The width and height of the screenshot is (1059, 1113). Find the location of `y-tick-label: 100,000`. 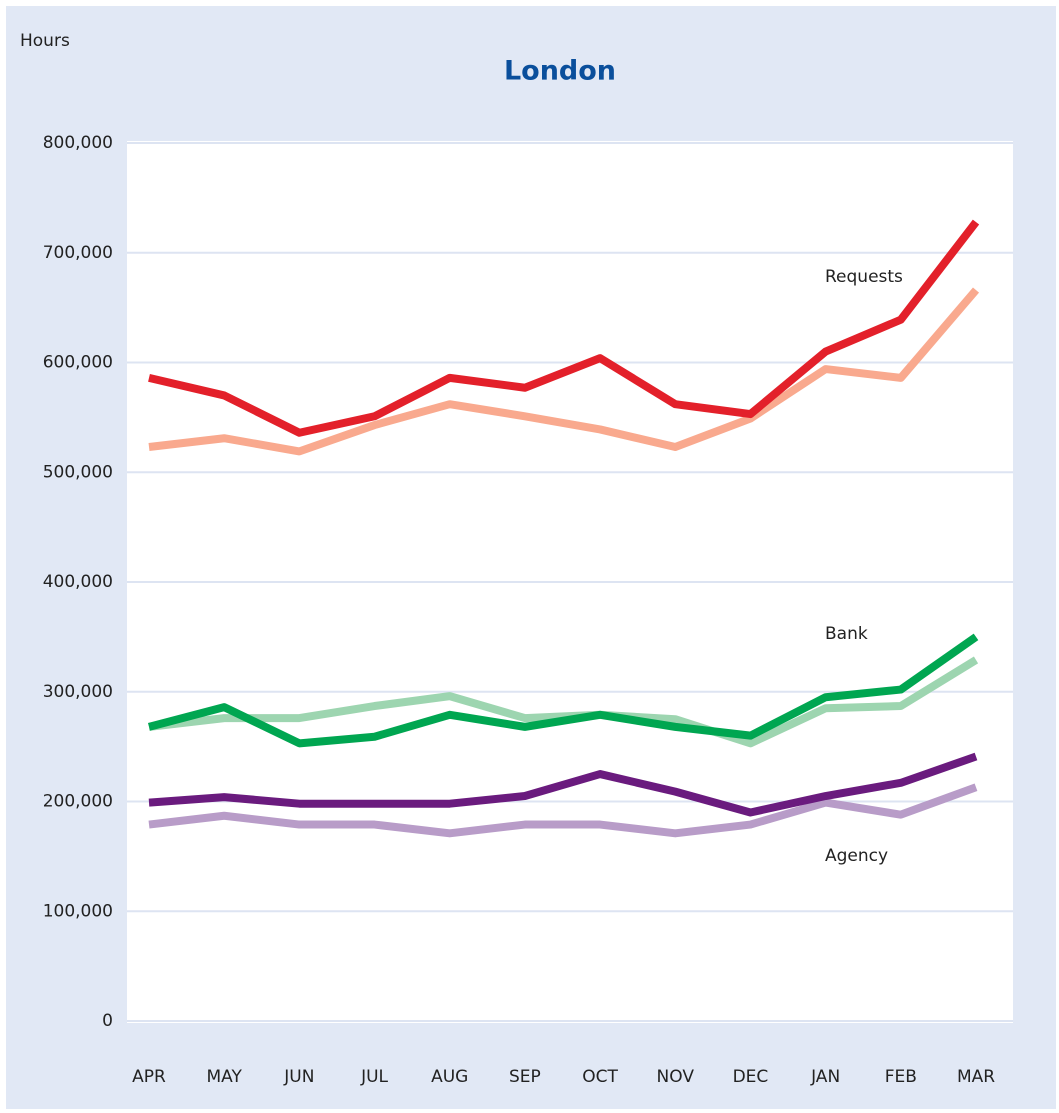

y-tick-label: 100,000 is located at coordinates (78, 911).